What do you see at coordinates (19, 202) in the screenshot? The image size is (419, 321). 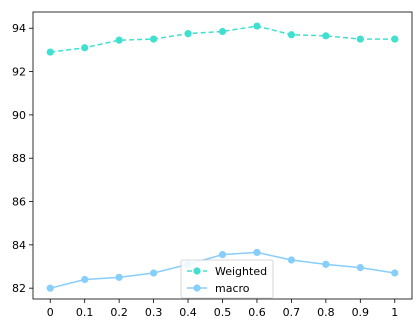 I see `y-tick-label: 86` at bounding box center [19, 202].